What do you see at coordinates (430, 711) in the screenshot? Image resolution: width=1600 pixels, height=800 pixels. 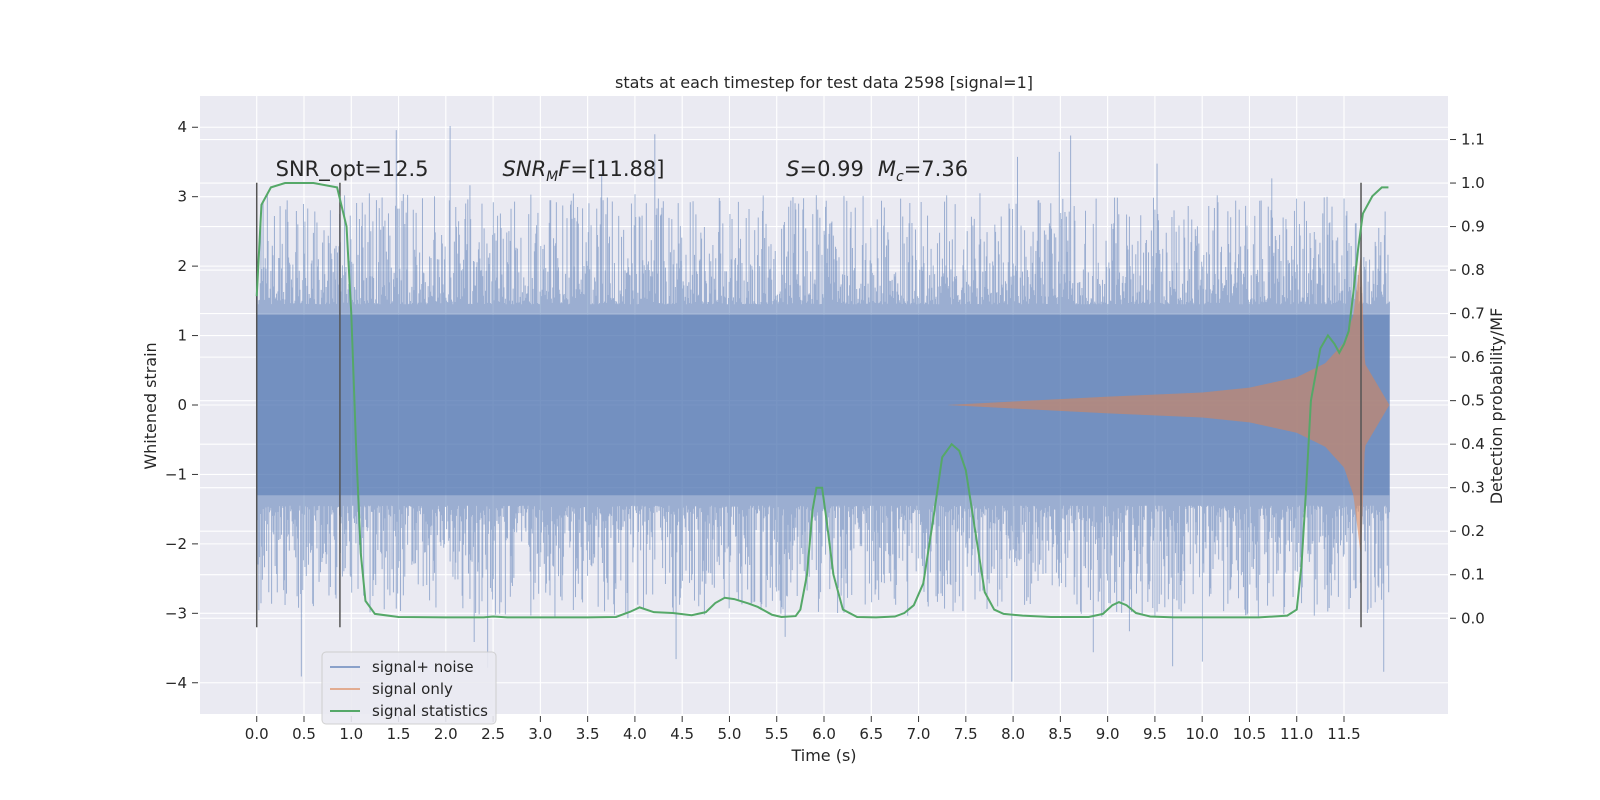 I see `legend-label: signal statistics` at bounding box center [430, 711].